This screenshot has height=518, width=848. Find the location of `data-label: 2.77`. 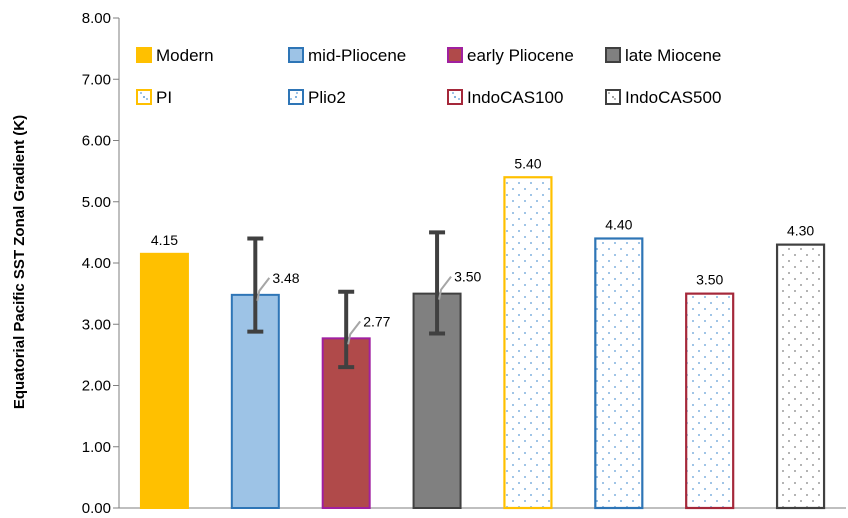

data-label: 2.77 is located at coordinates (376, 321).